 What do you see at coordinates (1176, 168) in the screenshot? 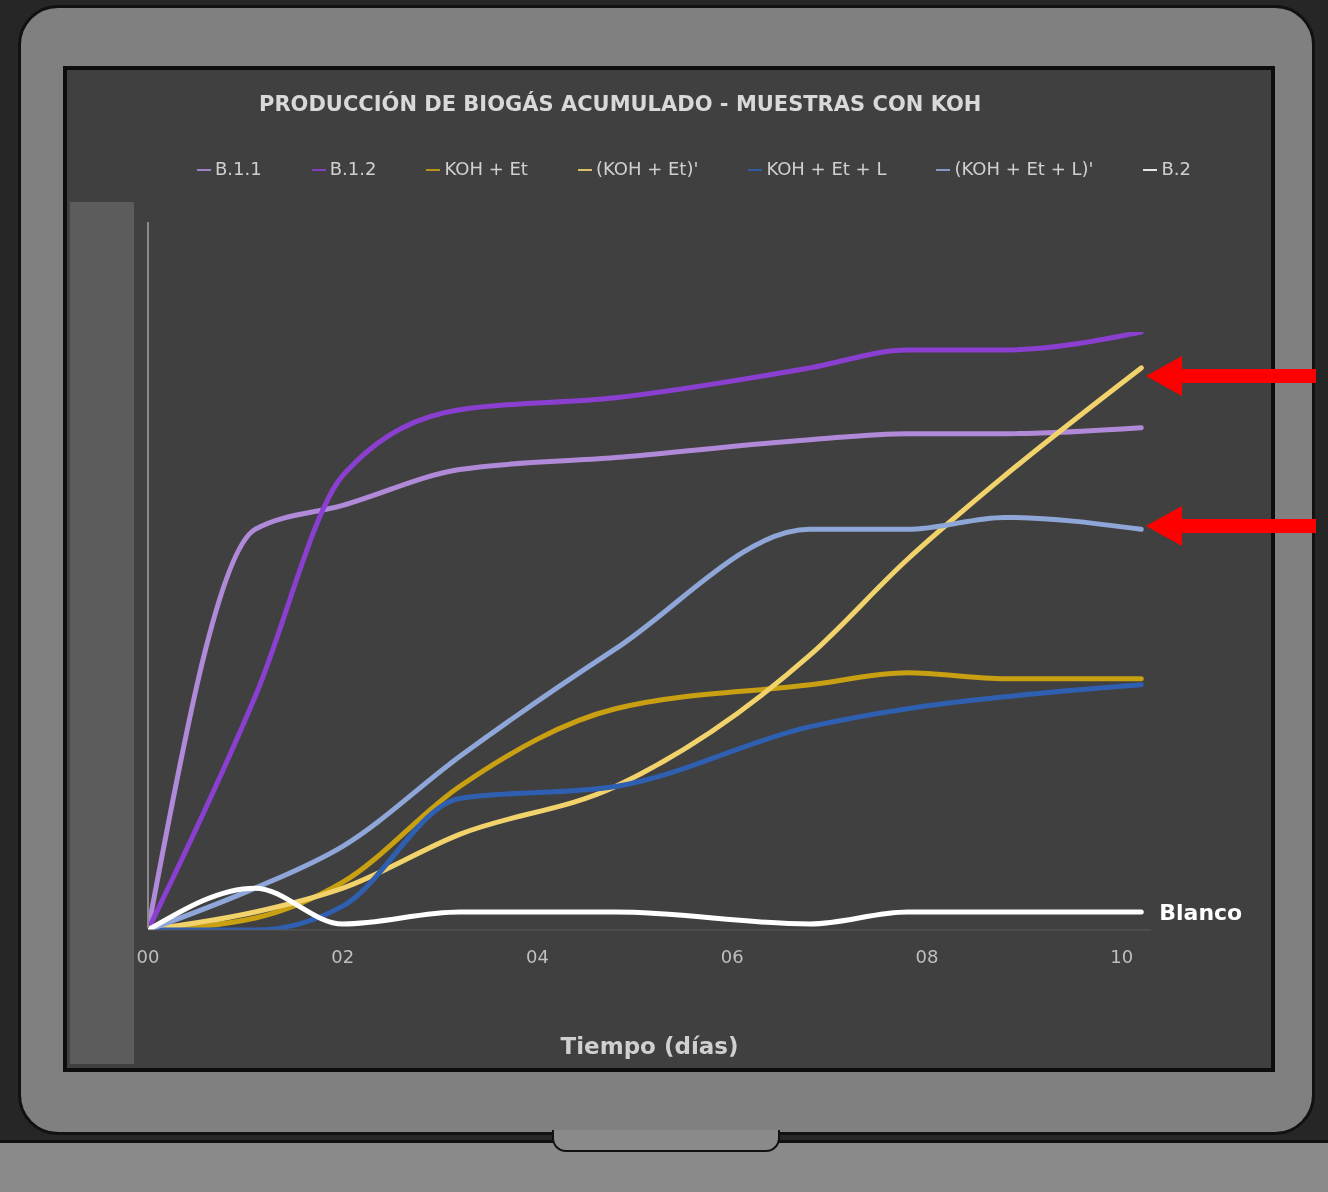
I see `legend-label: B.2` at bounding box center [1176, 168].